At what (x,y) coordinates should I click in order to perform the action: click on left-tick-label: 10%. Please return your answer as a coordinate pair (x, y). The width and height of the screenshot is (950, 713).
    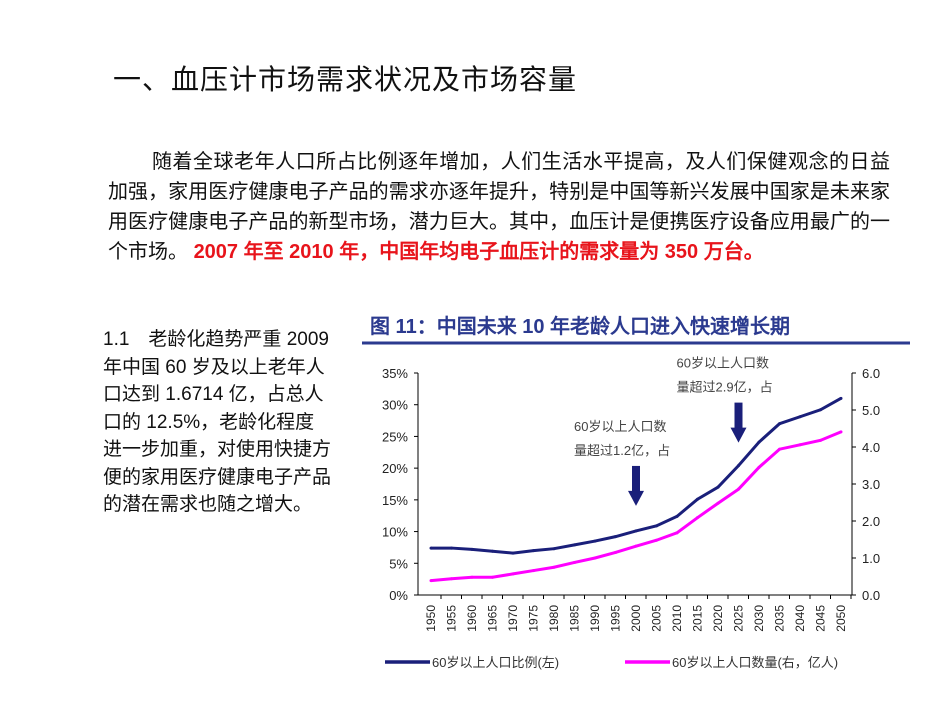
    Looking at the image, I should click on (395, 532).